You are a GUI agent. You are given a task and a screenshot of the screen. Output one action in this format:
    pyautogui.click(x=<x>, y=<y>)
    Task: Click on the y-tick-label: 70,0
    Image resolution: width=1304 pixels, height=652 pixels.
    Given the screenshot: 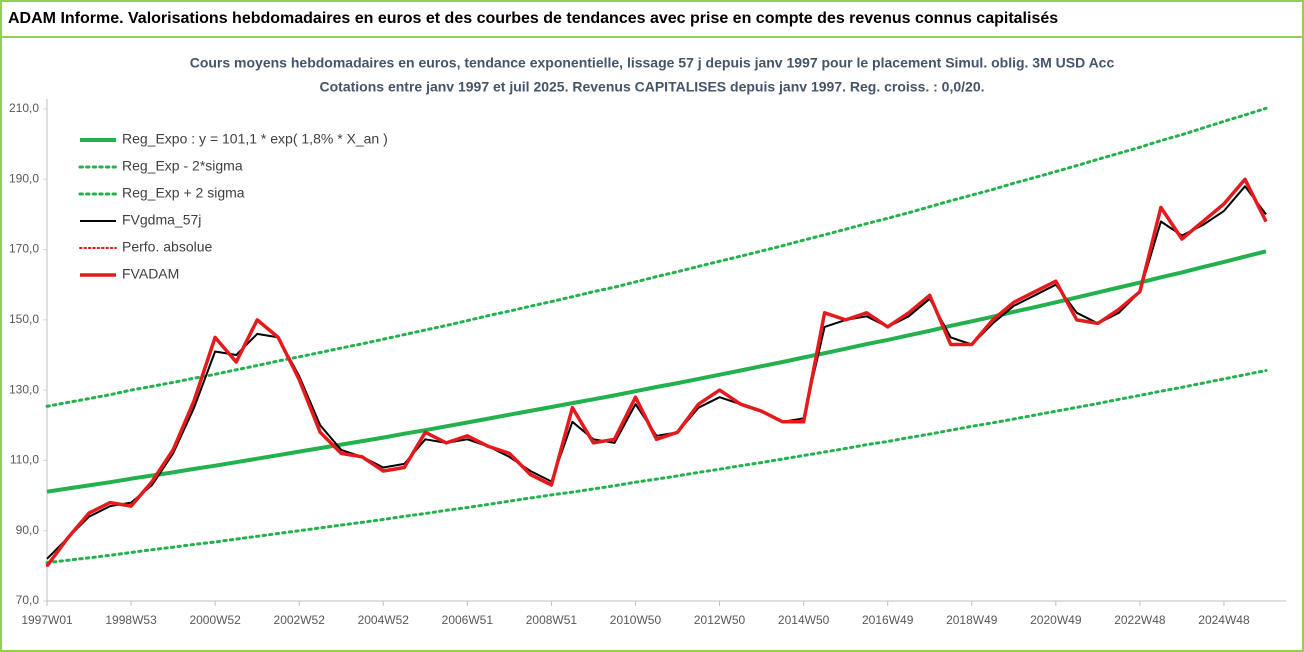 What is the action you would take?
    pyautogui.click(x=28, y=600)
    